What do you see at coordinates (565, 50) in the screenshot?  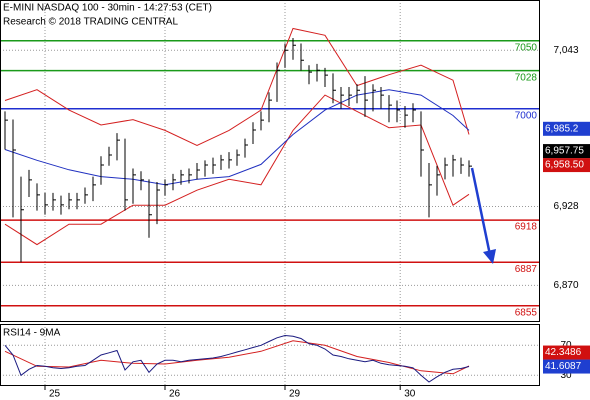 I see `y-tick-label: 7,043` at bounding box center [565, 50].